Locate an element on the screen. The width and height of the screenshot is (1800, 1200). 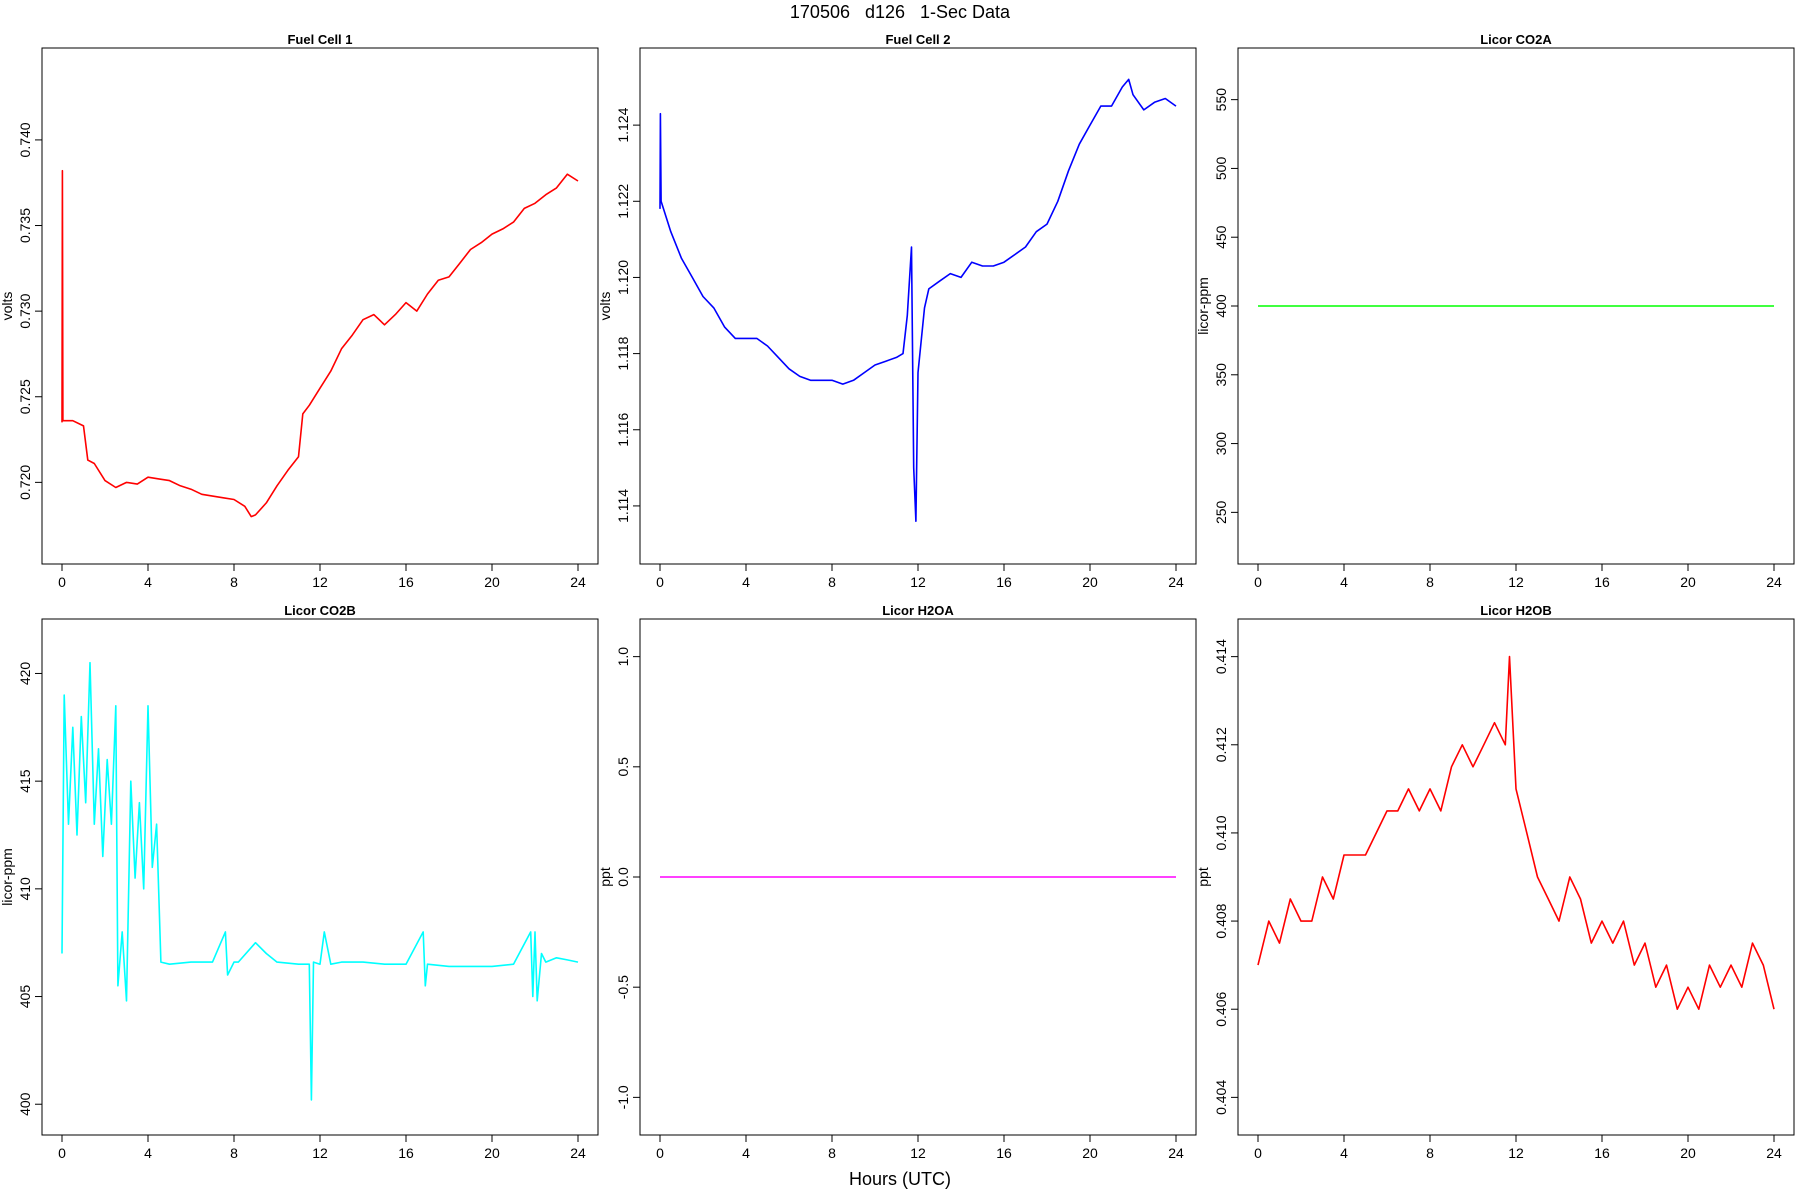
y-tick-label: 0.410 is located at coordinates (1221, 832).